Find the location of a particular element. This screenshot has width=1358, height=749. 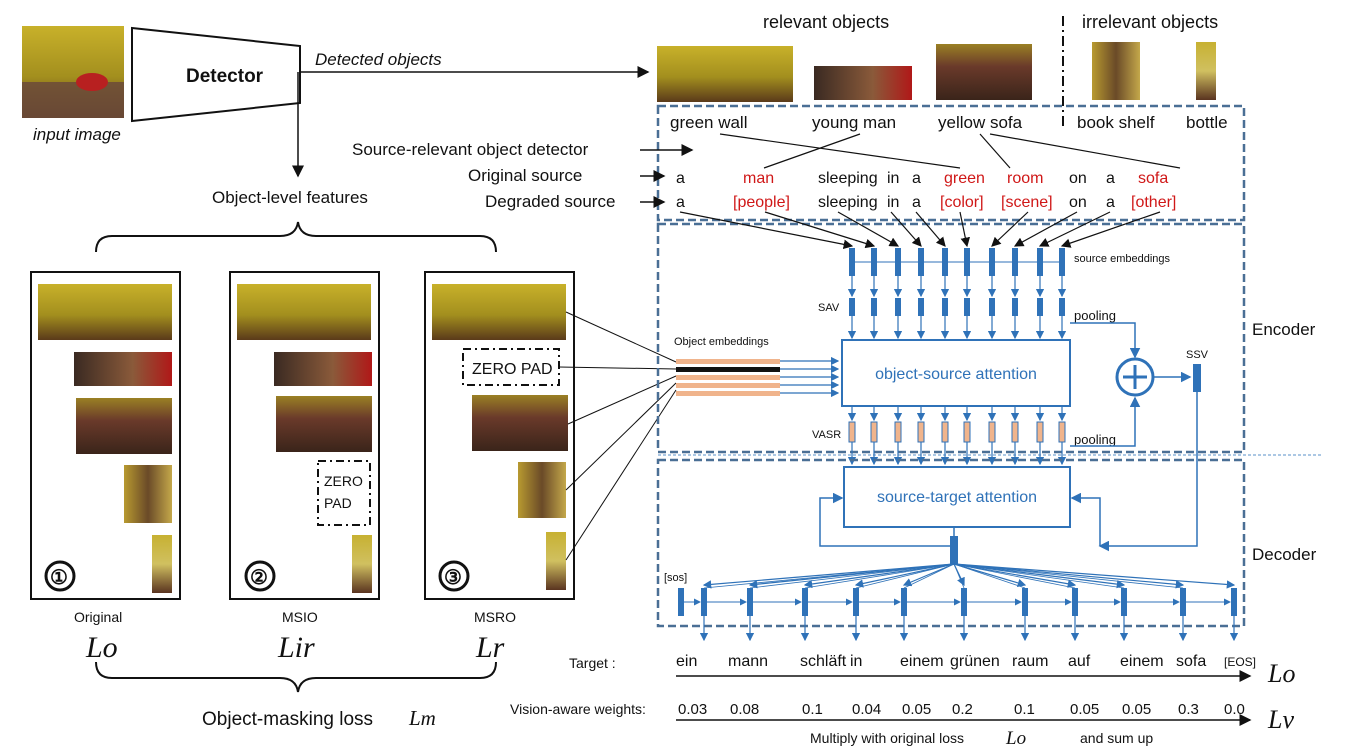

panel2-wall-image is located at coordinates (304, 312).